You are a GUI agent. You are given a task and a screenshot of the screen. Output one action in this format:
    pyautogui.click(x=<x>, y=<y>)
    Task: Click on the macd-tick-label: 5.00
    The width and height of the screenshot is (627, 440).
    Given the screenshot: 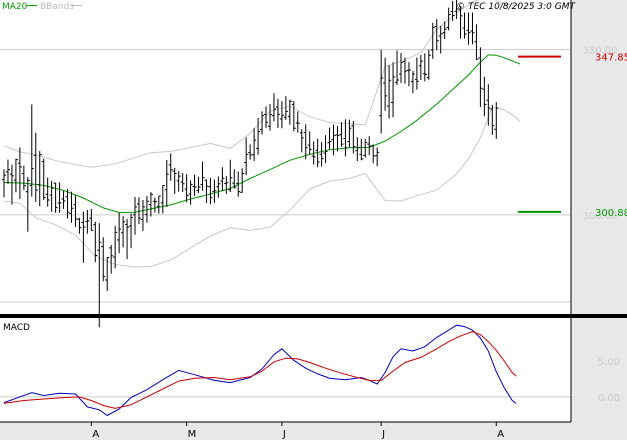 What is the action you would take?
    pyautogui.click(x=609, y=362)
    